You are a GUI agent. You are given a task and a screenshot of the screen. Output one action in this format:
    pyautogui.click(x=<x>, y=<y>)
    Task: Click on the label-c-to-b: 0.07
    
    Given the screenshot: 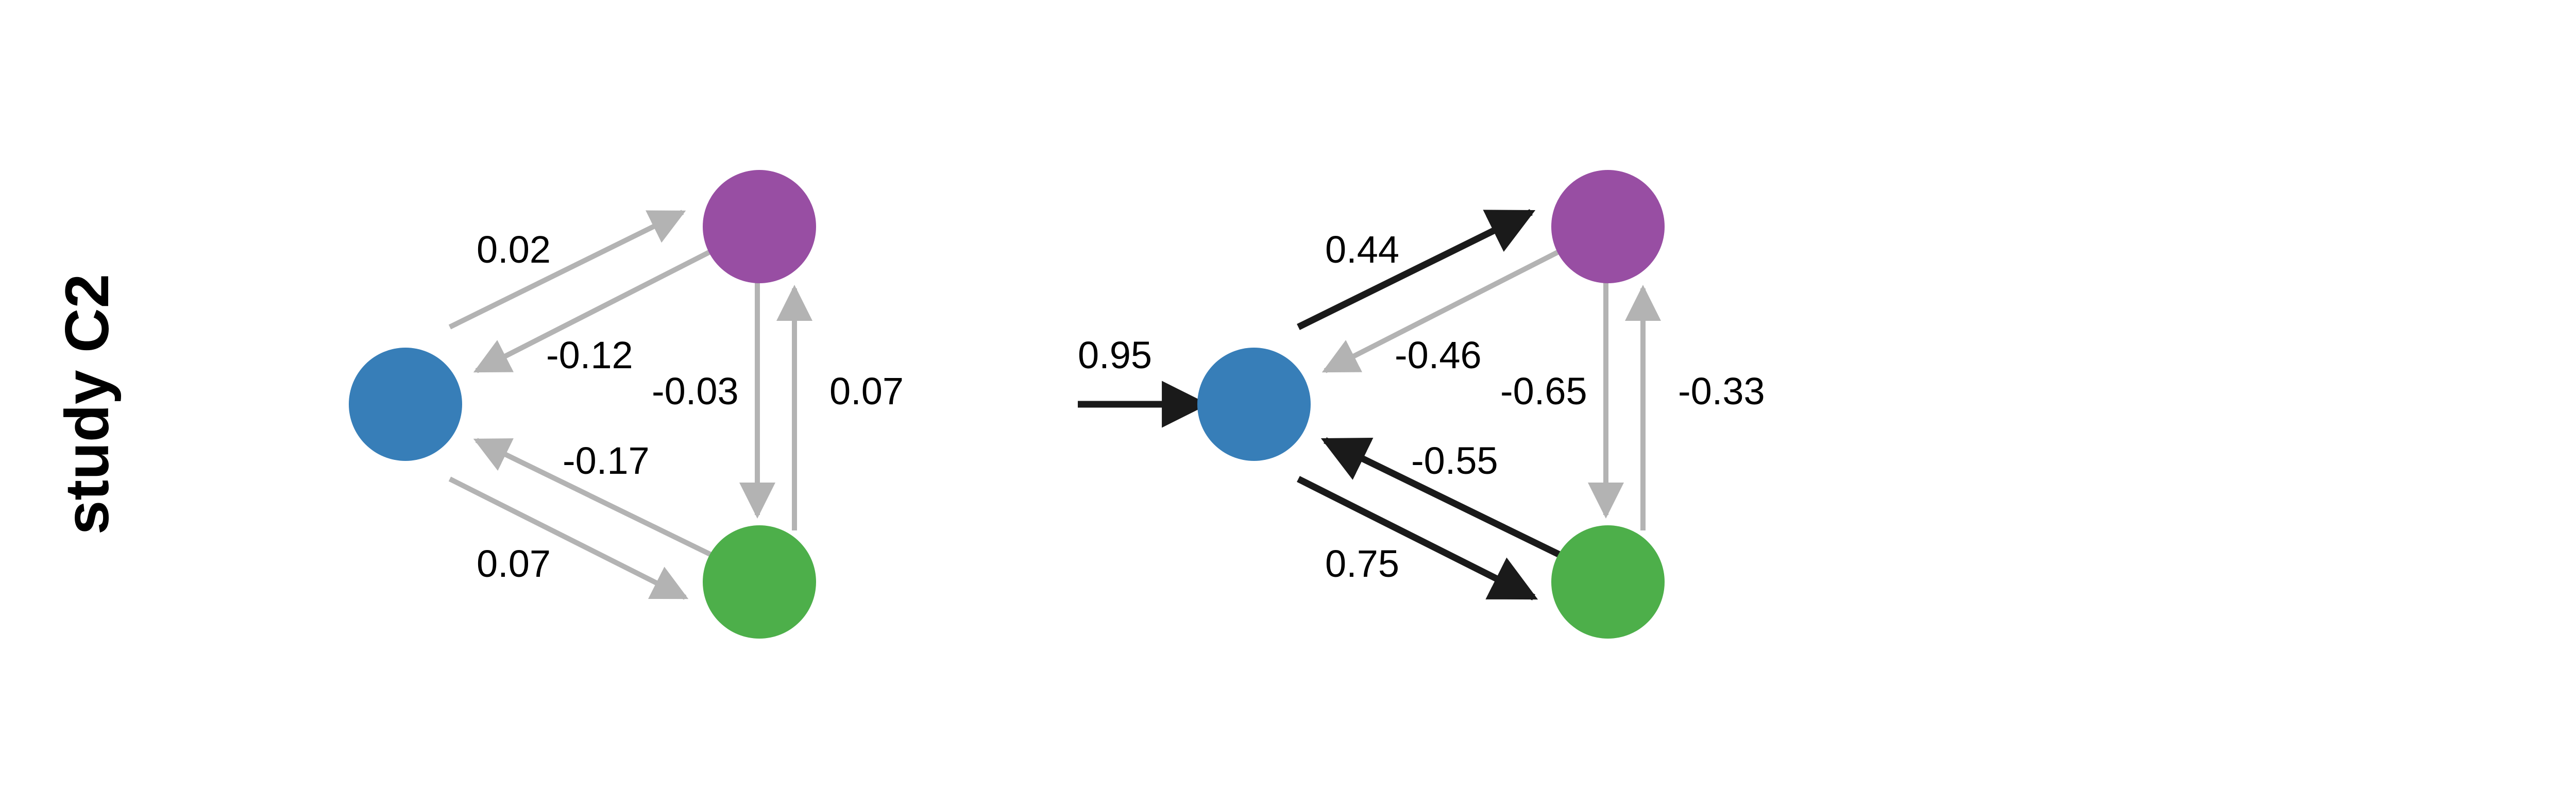 What is the action you would take?
    pyautogui.click(x=866, y=391)
    